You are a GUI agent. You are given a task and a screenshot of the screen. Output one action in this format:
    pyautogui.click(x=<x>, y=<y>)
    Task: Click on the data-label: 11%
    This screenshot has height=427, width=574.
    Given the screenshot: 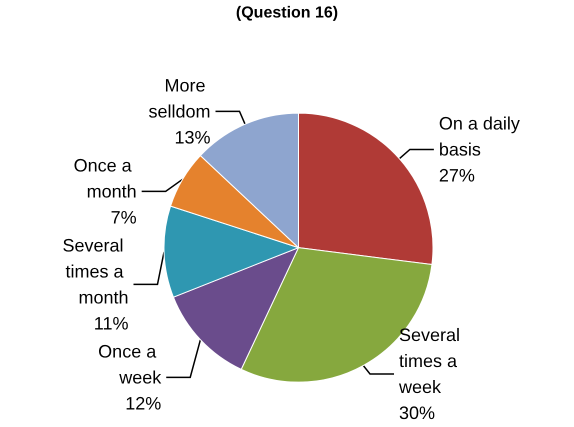 What is the action you would take?
    pyautogui.click(x=111, y=323)
    